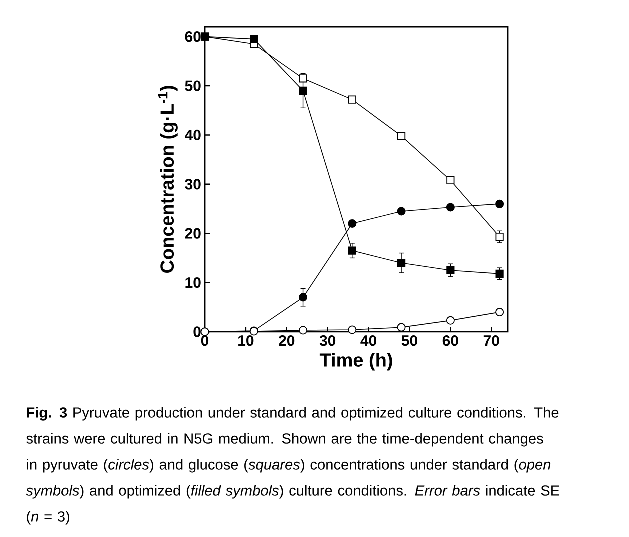 The height and width of the screenshot is (537, 629). I want to click on y-tick-label: 50, so click(193, 86).